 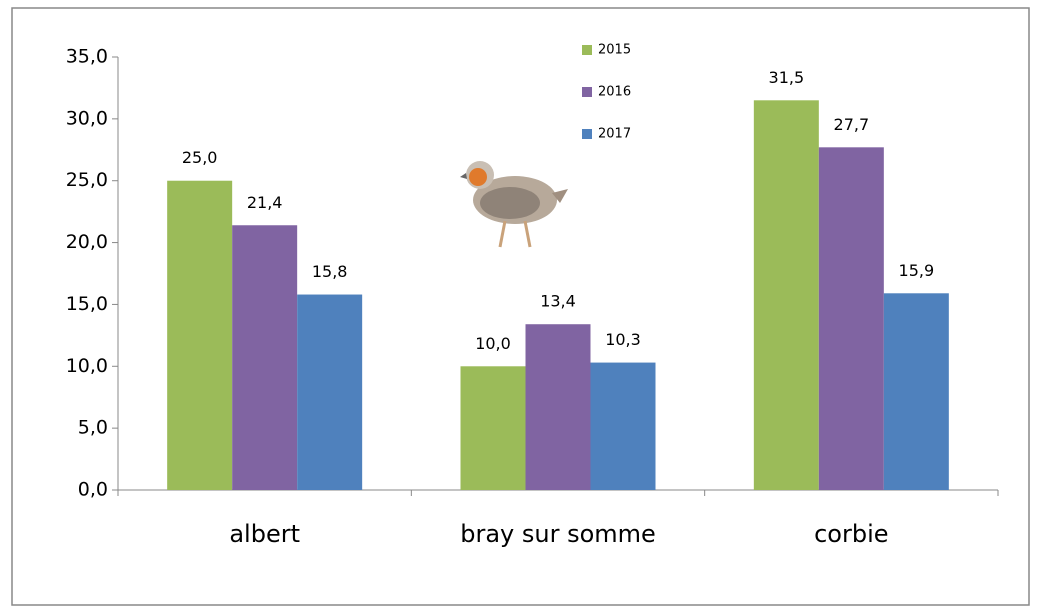 I want to click on y-tick-label: 10,0, so click(x=87, y=366).